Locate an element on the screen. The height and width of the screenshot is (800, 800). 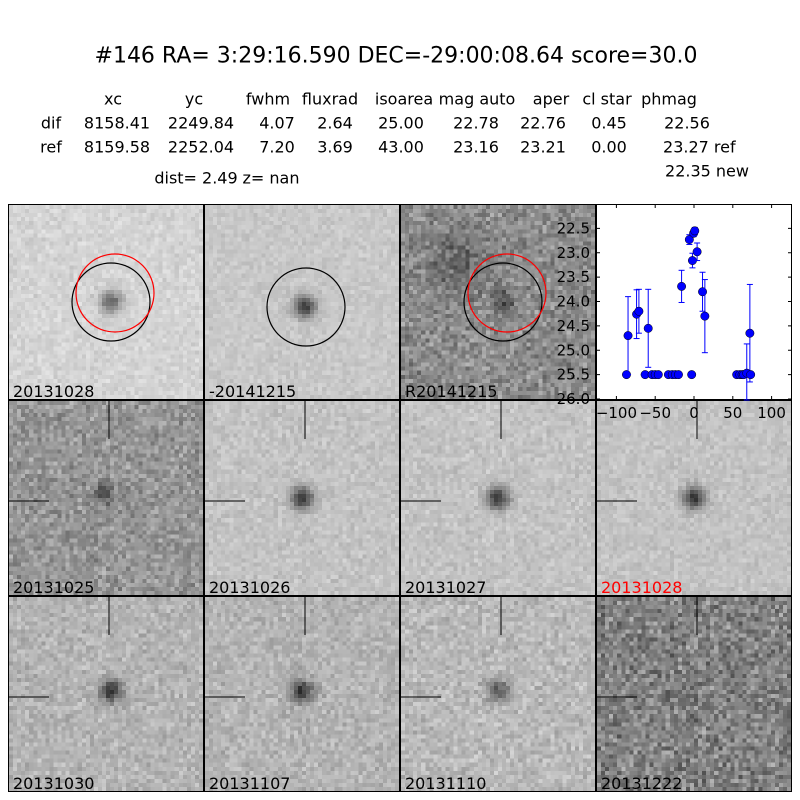
column-header: fwhm is located at coordinates (268, 99).